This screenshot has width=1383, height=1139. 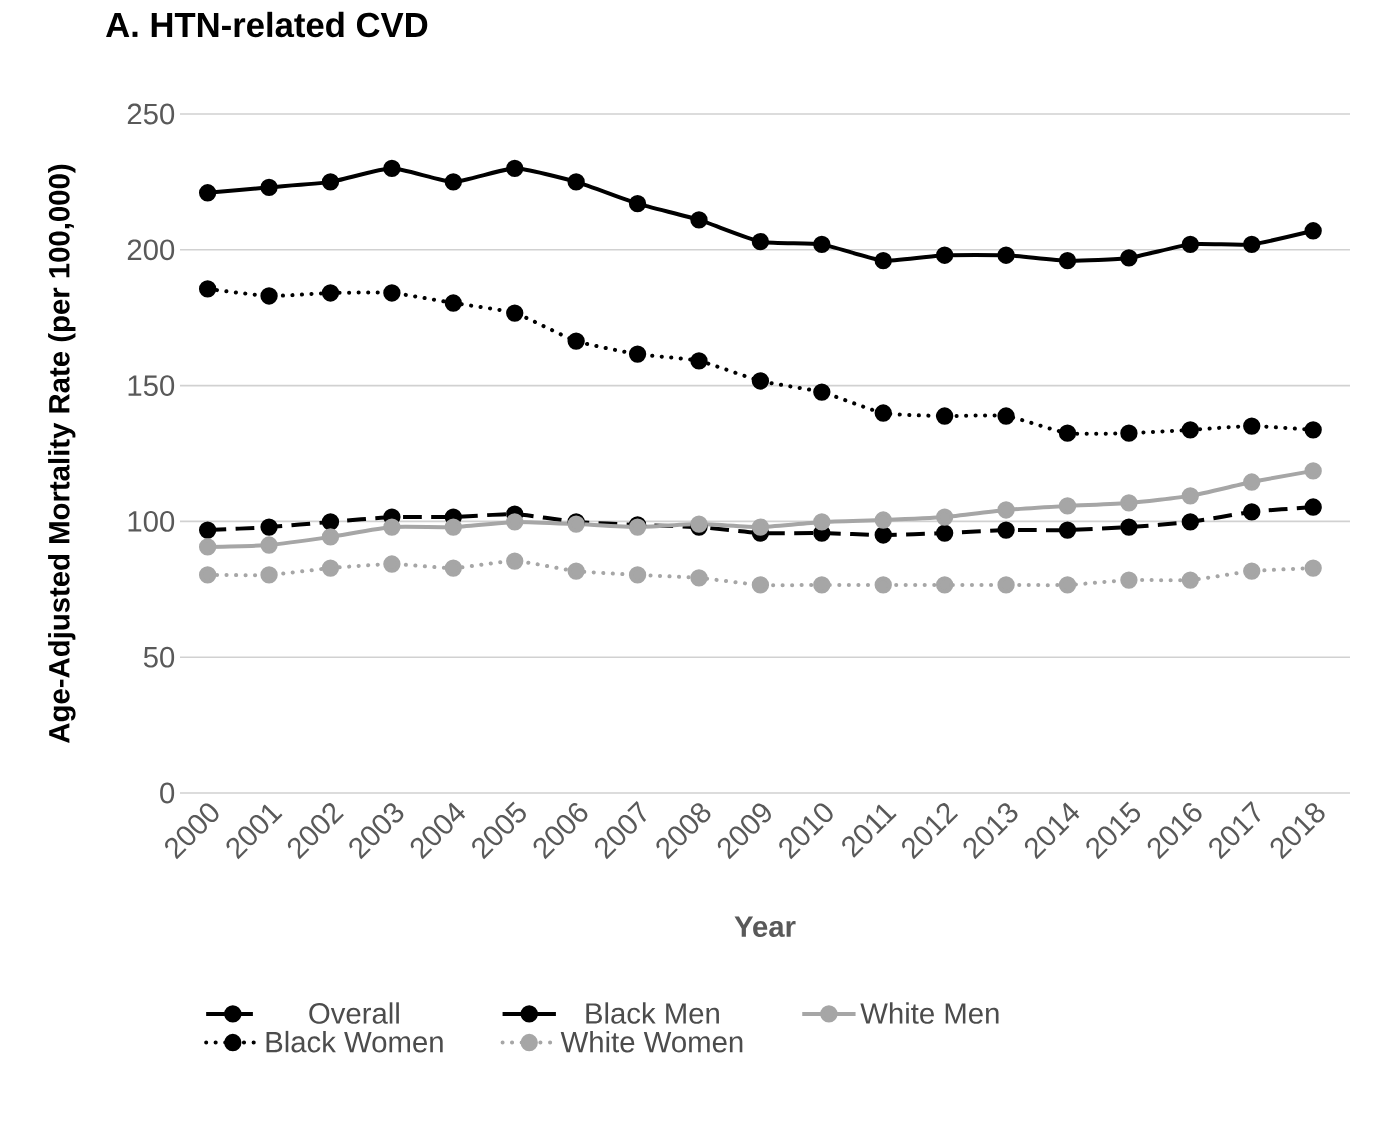 What do you see at coordinates (354, 1041) in the screenshot?
I see `legend-label: Black Women` at bounding box center [354, 1041].